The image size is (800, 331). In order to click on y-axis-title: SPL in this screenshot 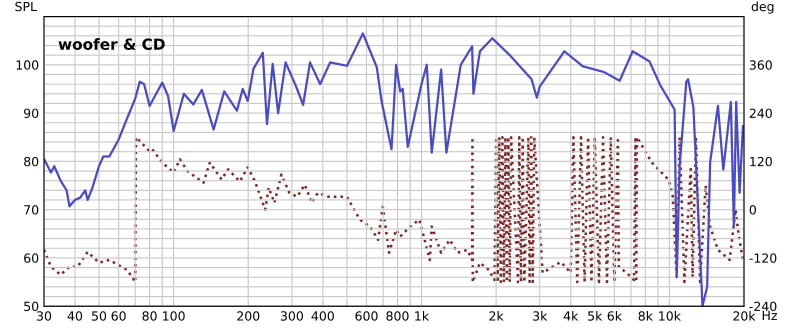, I will do `click(26, 7)`.